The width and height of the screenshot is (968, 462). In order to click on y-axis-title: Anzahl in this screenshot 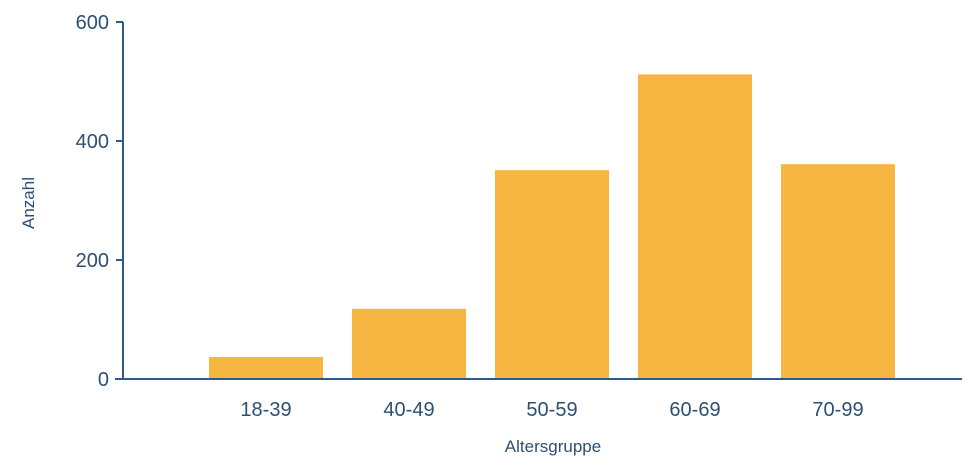, I will do `click(28, 203)`.